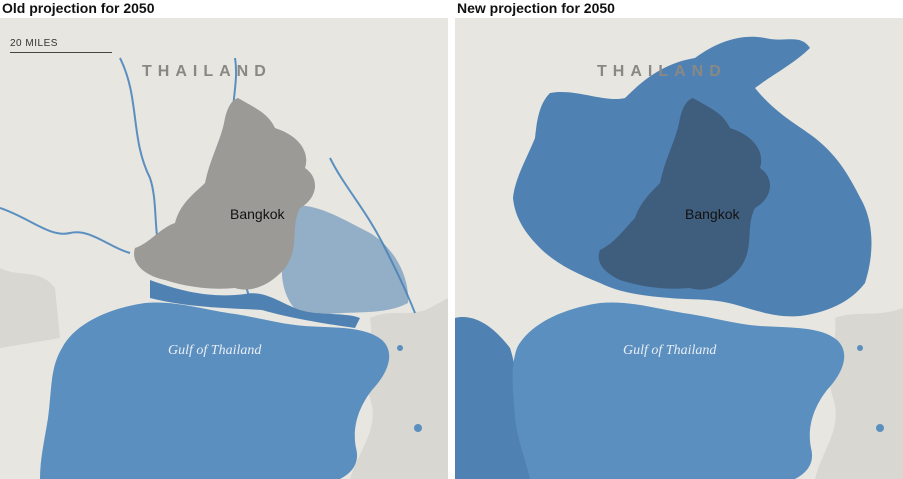  I want to click on flooded-bangkok-core, so click(684, 194).